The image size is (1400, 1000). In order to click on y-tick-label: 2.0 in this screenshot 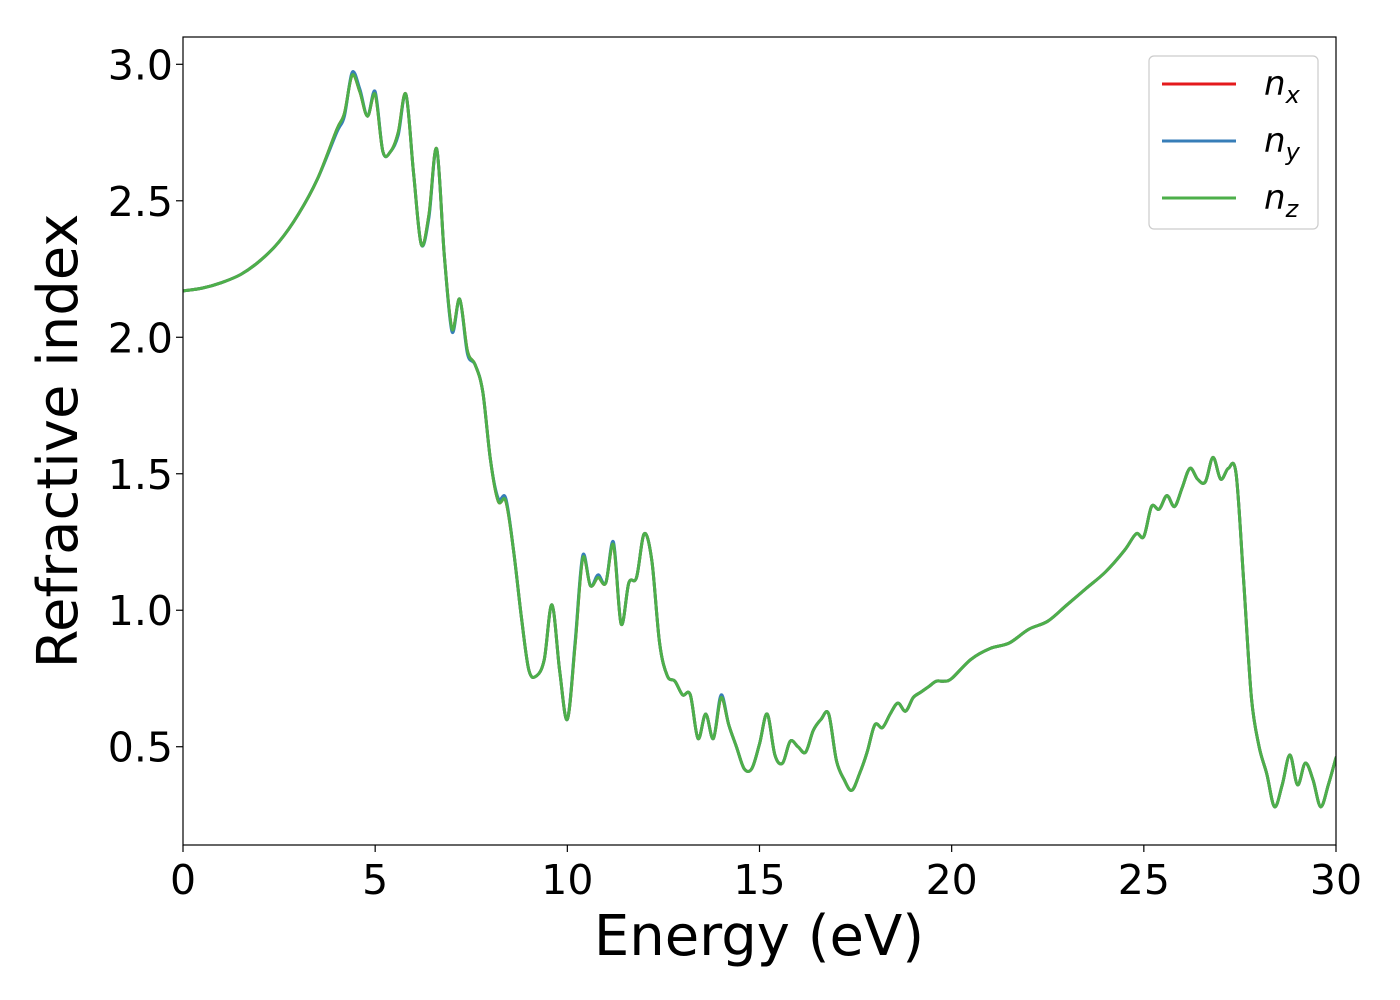, I will do `click(140, 338)`.